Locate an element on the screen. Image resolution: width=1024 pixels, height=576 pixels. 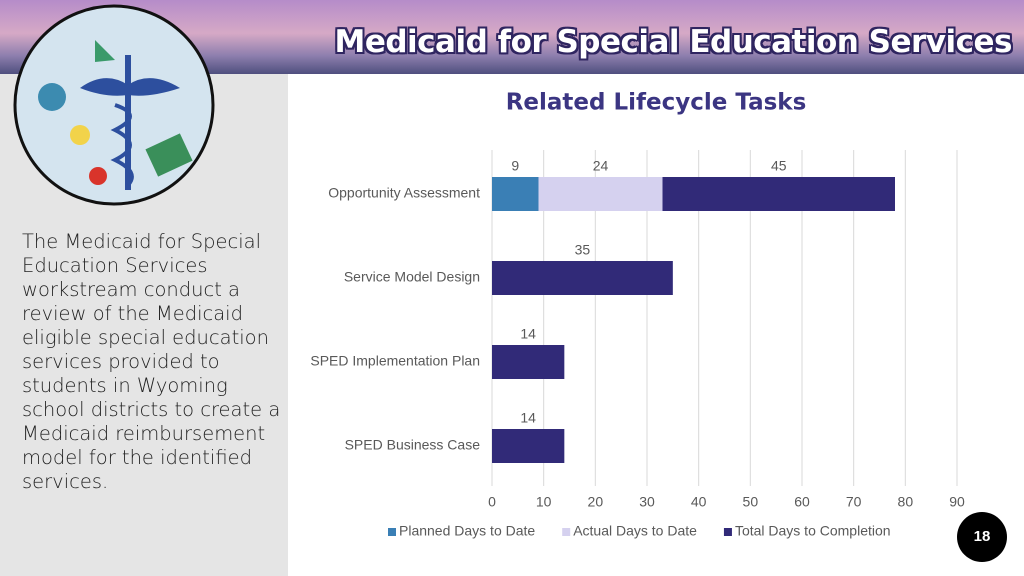
data-label: 9 is located at coordinates (515, 166).